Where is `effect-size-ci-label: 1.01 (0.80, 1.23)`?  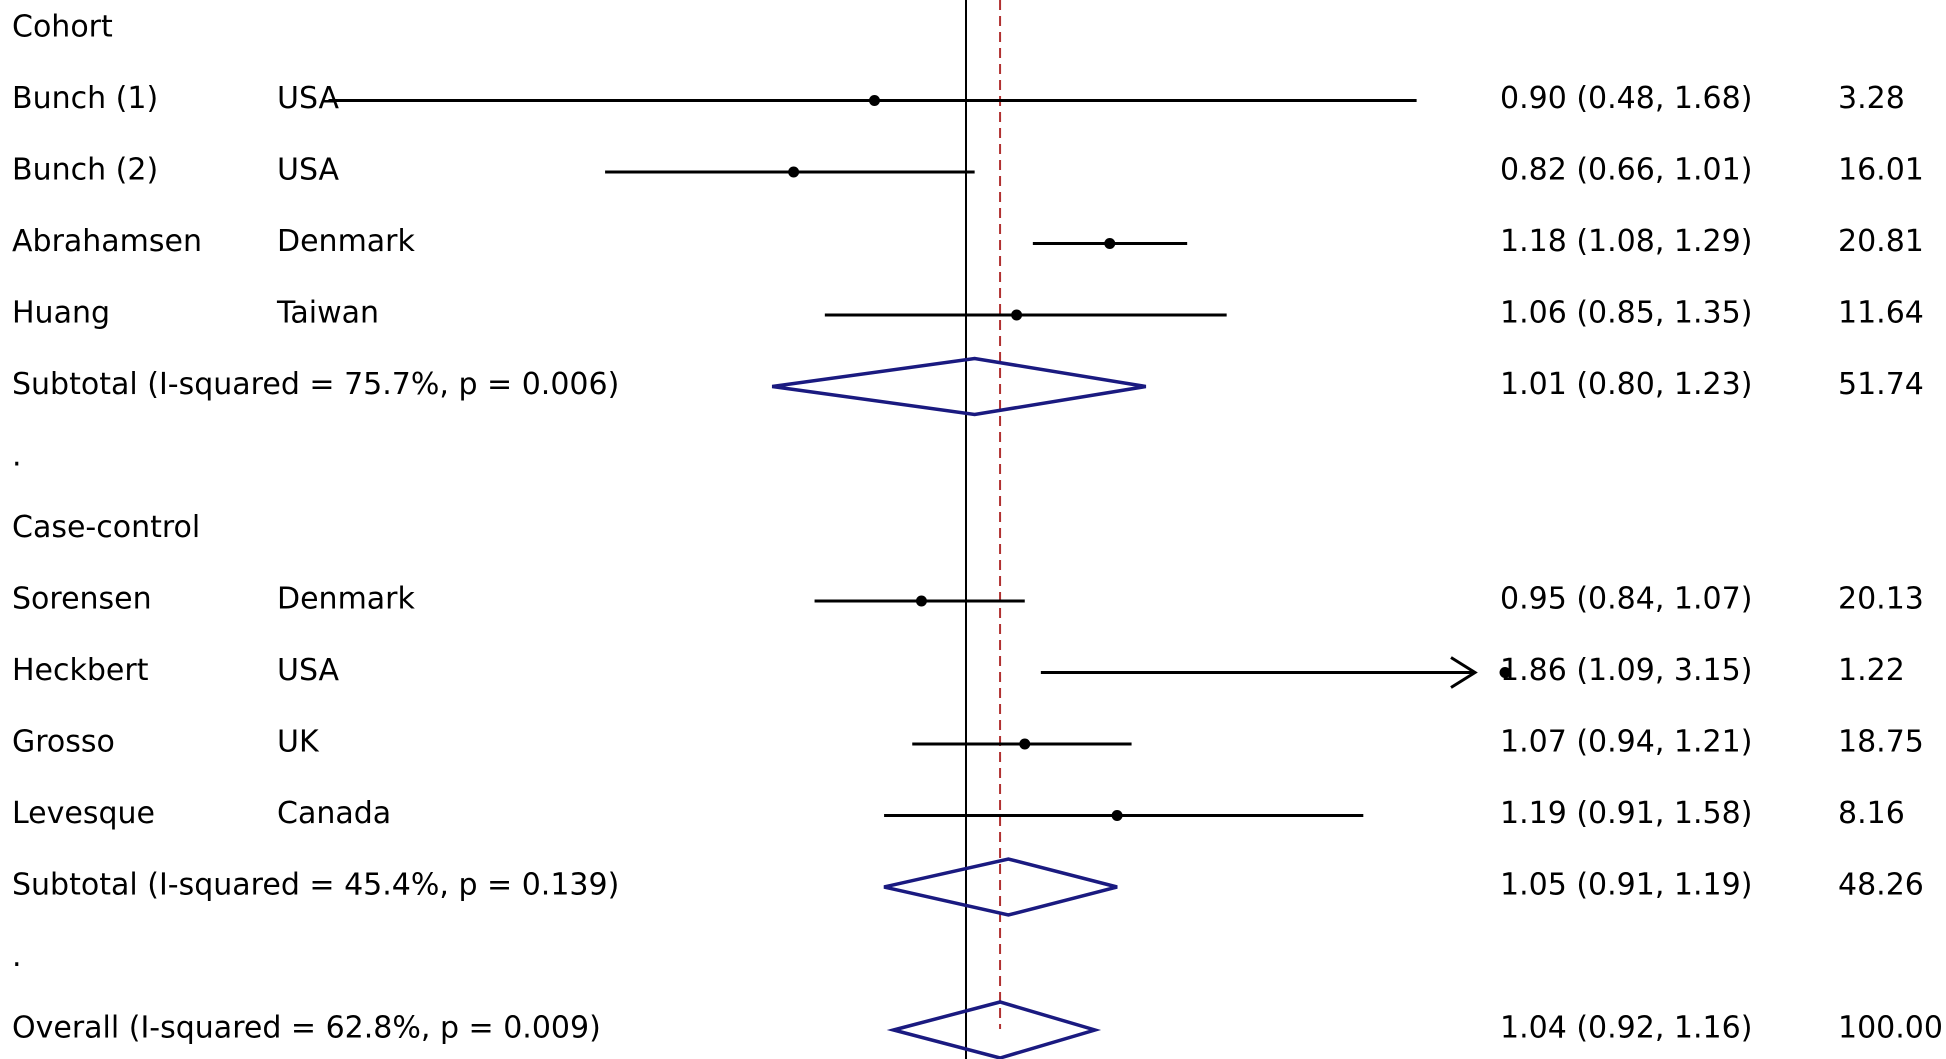
effect-size-ci-label: 1.01 (0.80, 1.23) is located at coordinates (1626, 384).